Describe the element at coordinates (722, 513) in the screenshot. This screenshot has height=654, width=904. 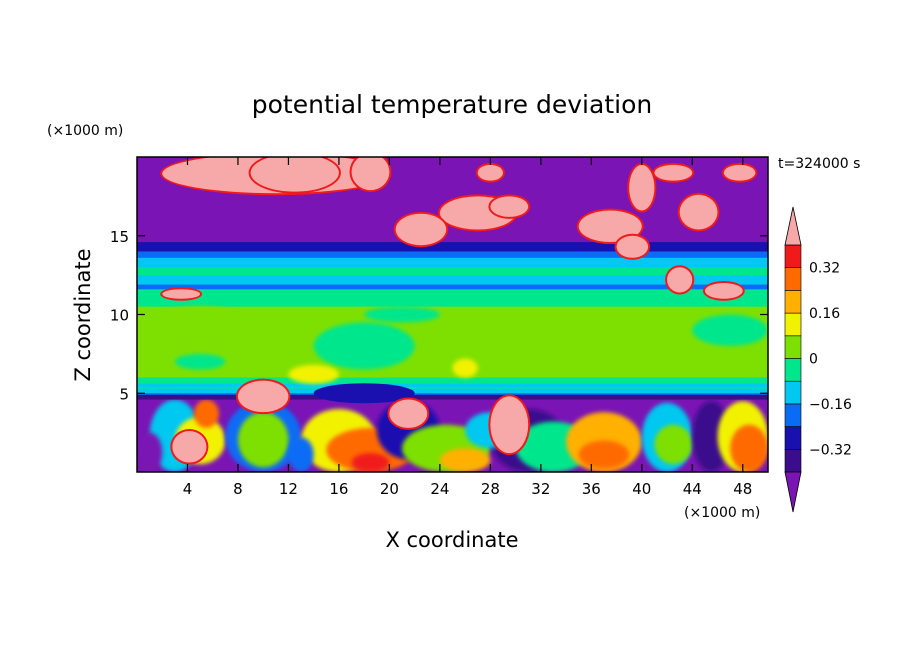
I see `x-unit-label: (×1000 m)` at that location.